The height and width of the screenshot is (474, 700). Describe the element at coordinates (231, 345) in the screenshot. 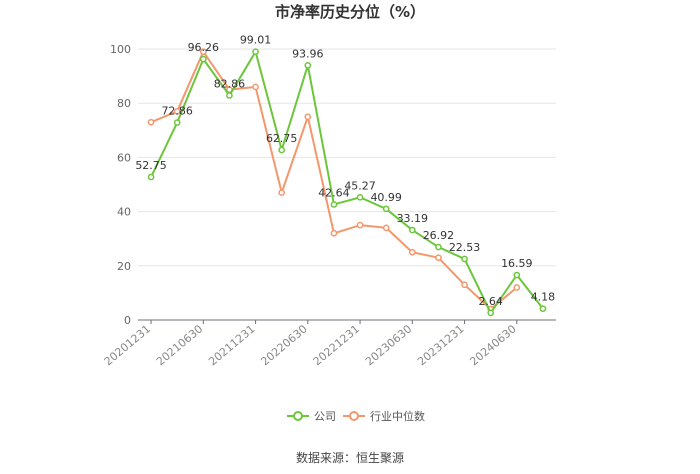

I see `x-tick-label: 20211231` at that location.